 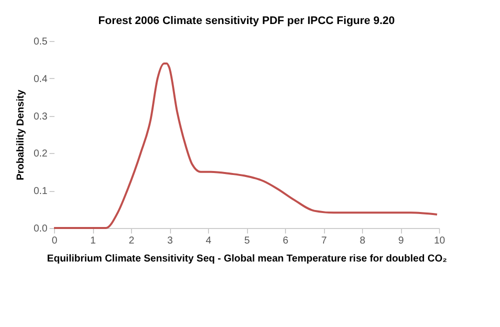 I want to click on y-tick-label: 0.5, so click(x=41, y=42).